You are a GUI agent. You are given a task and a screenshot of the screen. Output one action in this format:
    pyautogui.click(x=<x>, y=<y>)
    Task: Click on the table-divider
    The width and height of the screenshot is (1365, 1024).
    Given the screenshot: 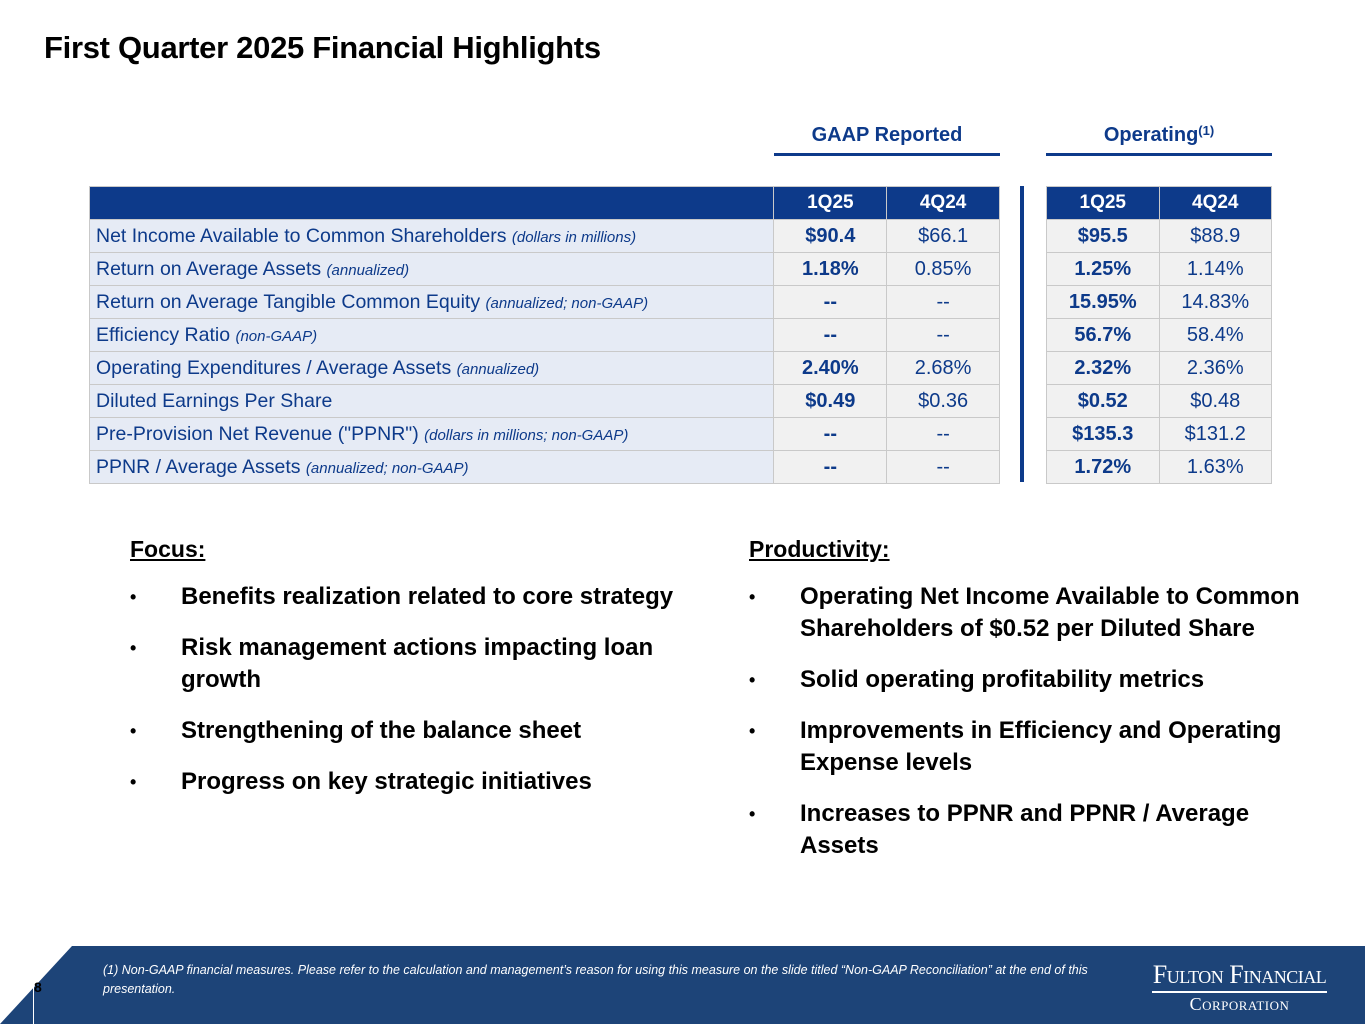 What is the action you would take?
    pyautogui.click(x=1022, y=334)
    